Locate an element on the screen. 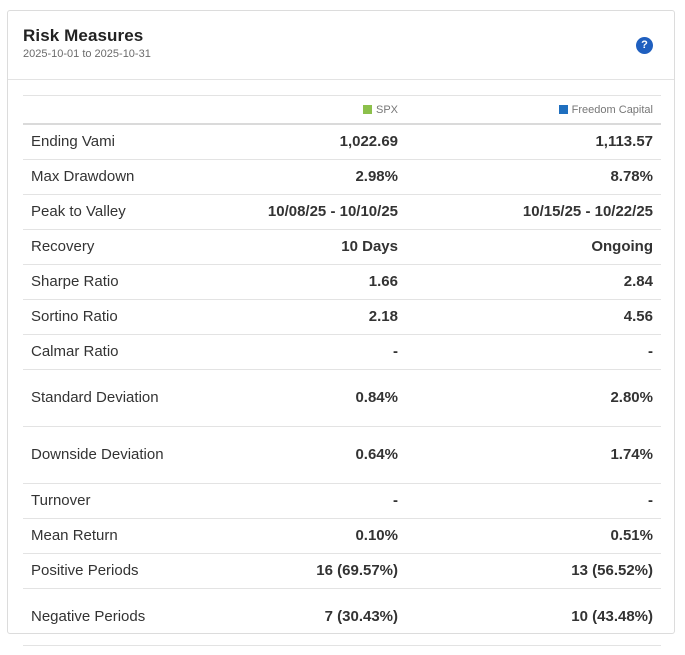 The height and width of the screenshot is (655, 685). table-row: Recovery 10 Days Ongoing is located at coordinates (342, 247).